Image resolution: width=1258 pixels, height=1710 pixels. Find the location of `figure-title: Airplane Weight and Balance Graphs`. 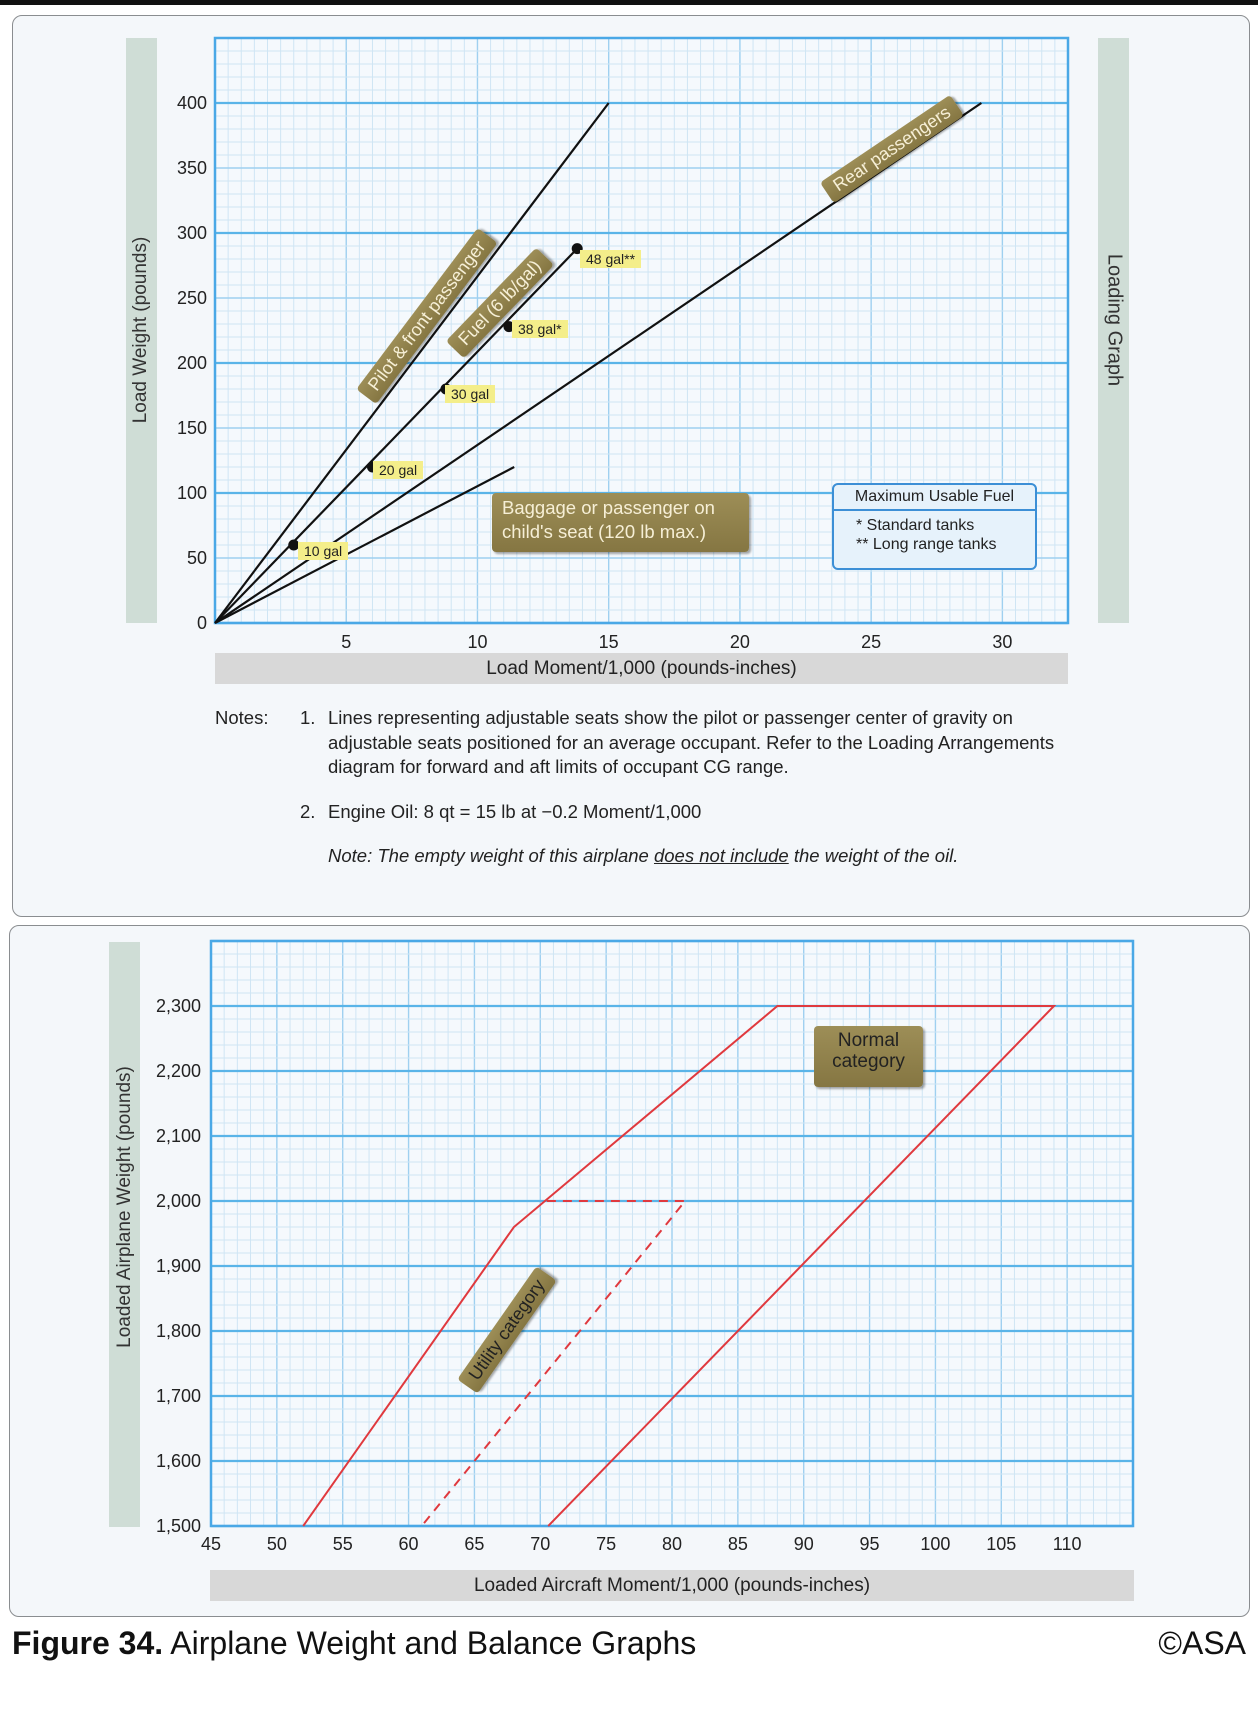

figure-title: Airplane Weight and Balance Graphs is located at coordinates (433, 1643).